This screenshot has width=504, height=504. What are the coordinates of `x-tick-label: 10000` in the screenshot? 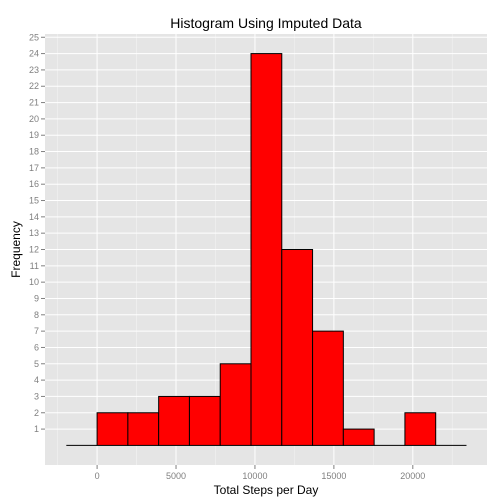 It's located at (254, 476).